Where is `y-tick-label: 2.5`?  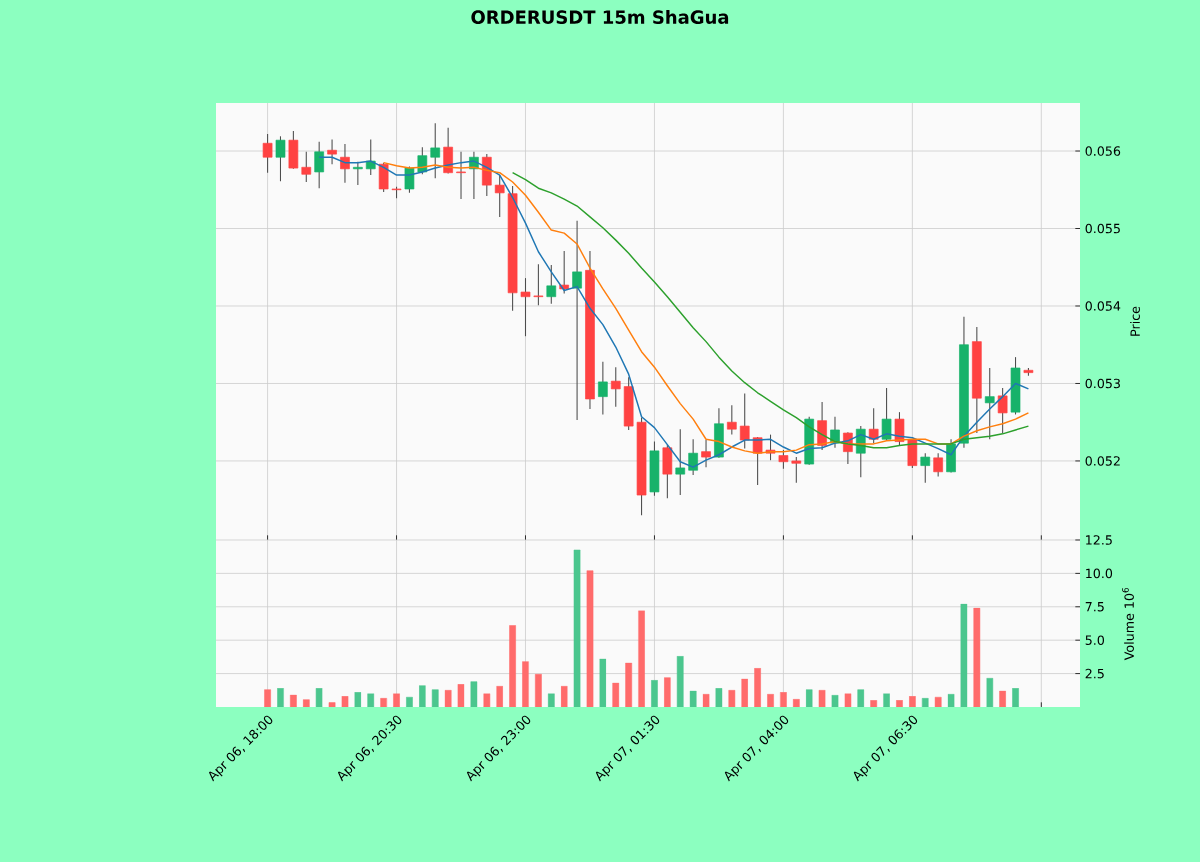 y-tick-label: 2.5 is located at coordinates (1094, 673).